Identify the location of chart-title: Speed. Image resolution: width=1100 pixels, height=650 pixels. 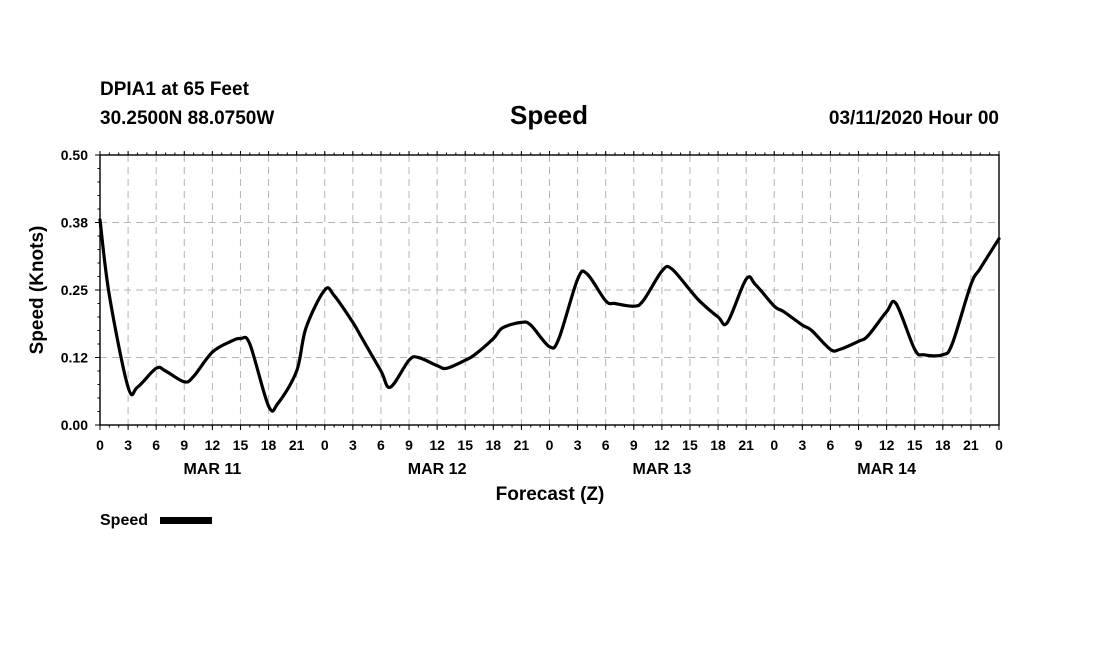
(549, 115).